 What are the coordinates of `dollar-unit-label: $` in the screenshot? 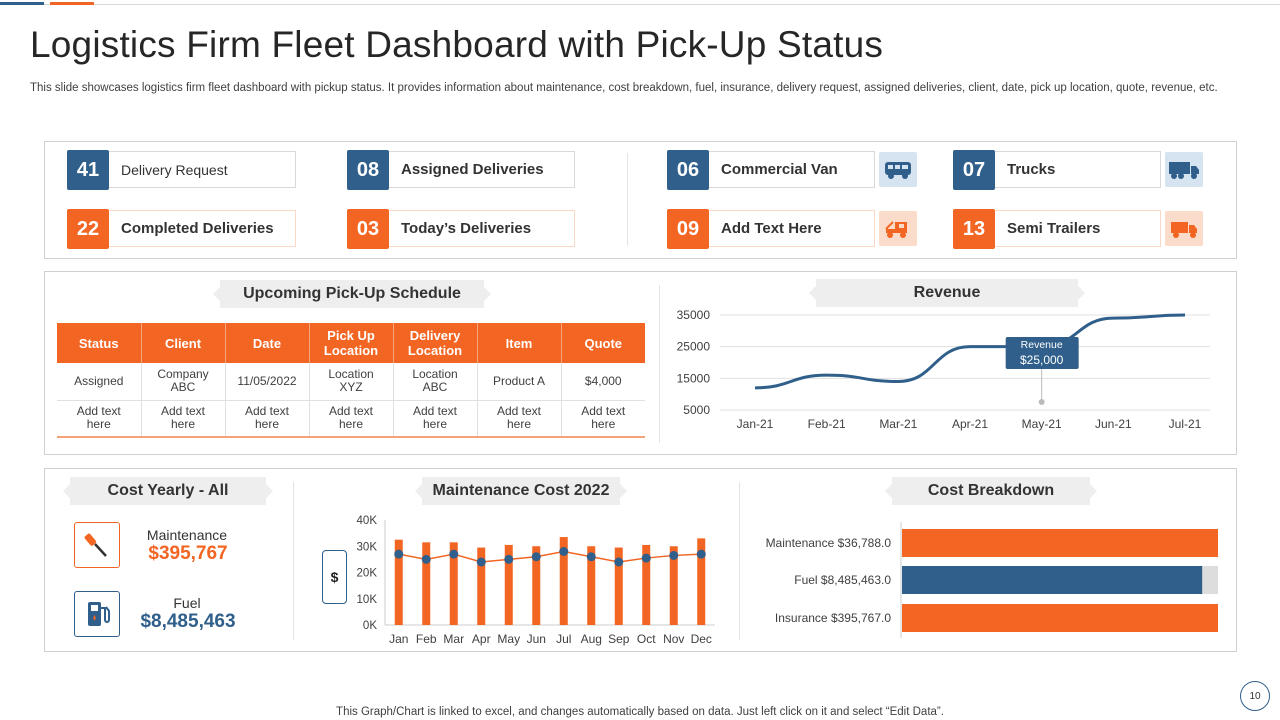 It's located at (334, 577).